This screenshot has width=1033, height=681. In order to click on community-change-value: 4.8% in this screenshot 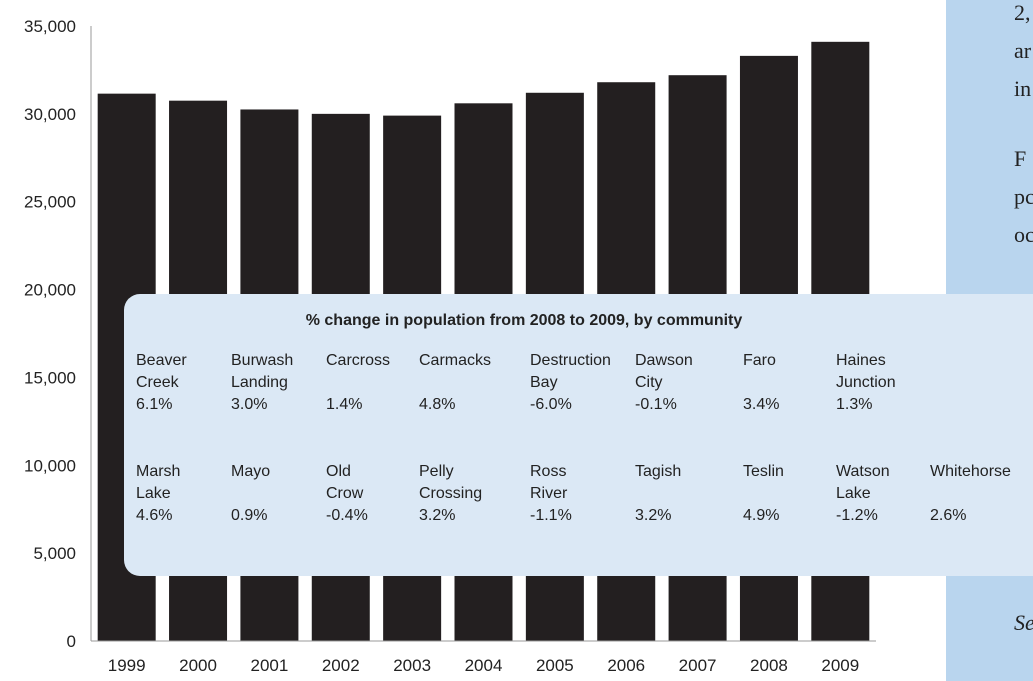, I will do `click(437, 404)`.